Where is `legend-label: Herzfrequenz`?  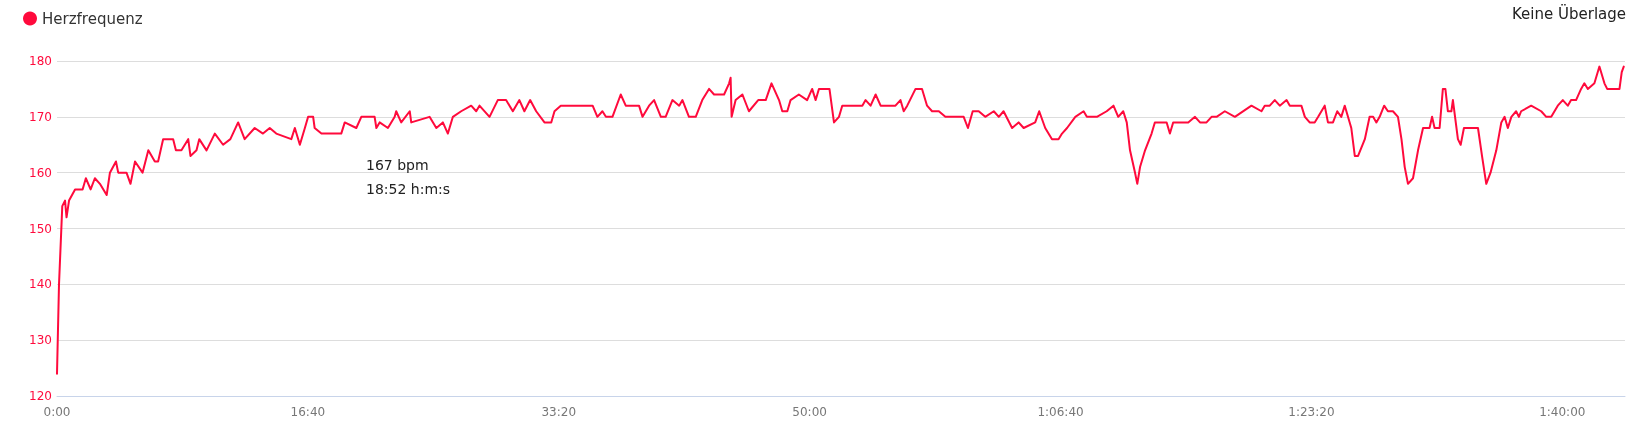
legend-label: Herzfrequenz is located at coordinates (92, 18).